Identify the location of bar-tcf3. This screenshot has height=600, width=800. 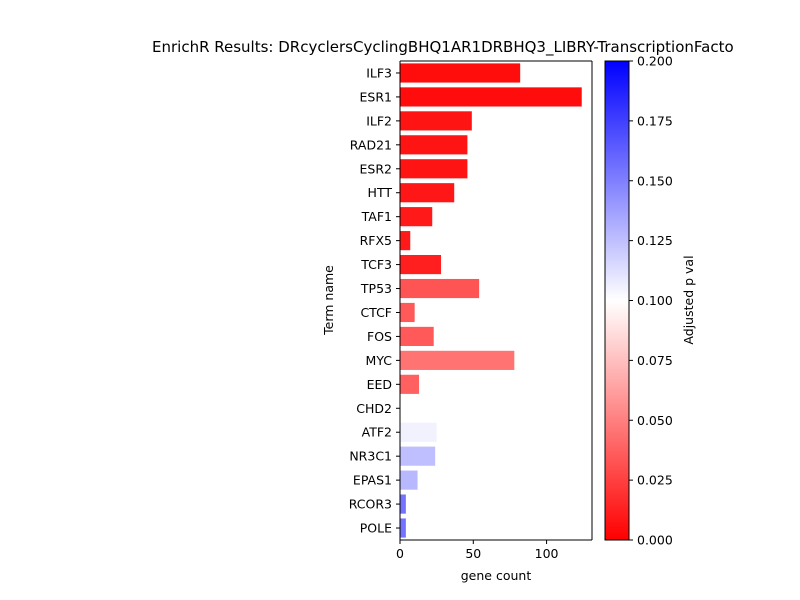
(421, 264).